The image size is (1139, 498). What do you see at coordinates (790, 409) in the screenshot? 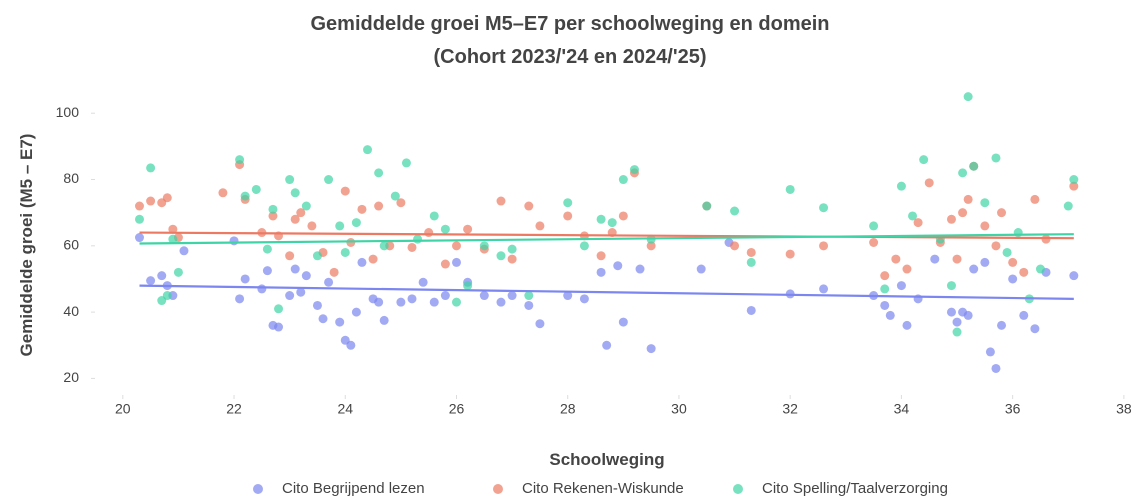
I see `x-tick-label: 32` at bounding box center [790, 409].